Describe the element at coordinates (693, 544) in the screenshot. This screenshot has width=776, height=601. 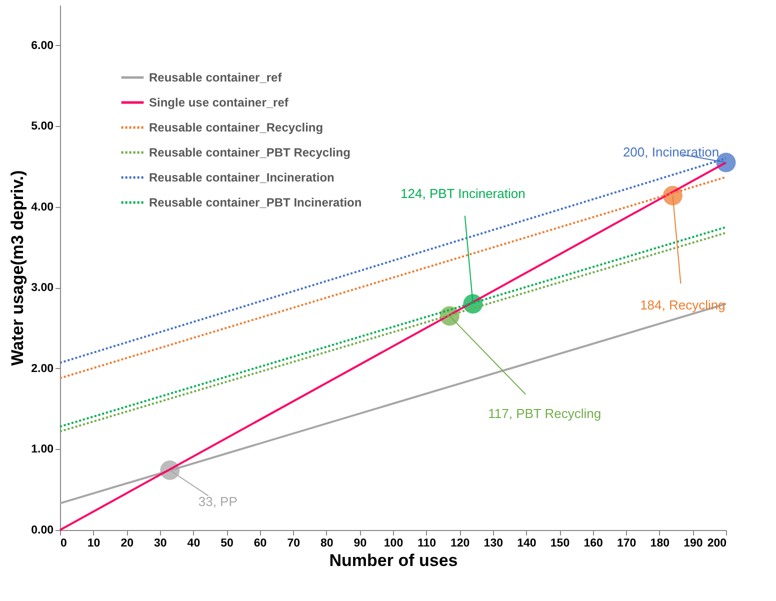
I see `x-tick-label: 190` at that location.